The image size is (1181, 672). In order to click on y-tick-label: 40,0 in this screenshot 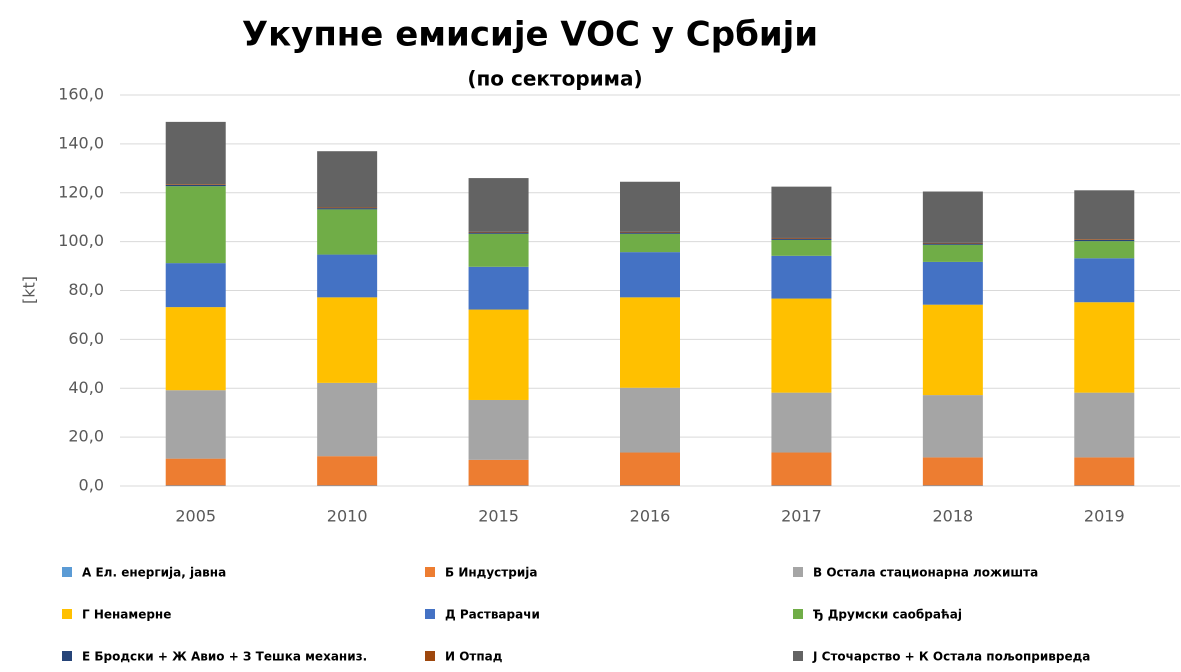, I will do `click(86, 387)`.